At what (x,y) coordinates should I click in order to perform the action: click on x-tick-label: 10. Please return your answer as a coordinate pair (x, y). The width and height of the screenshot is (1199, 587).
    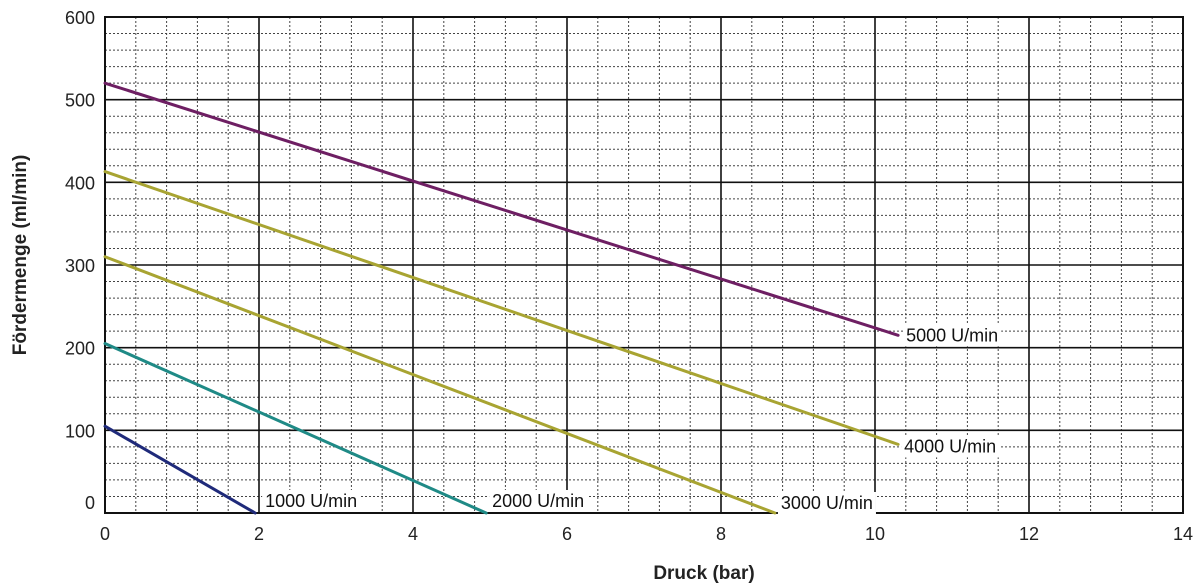
    Looking at the image, I should click on (875, 534).